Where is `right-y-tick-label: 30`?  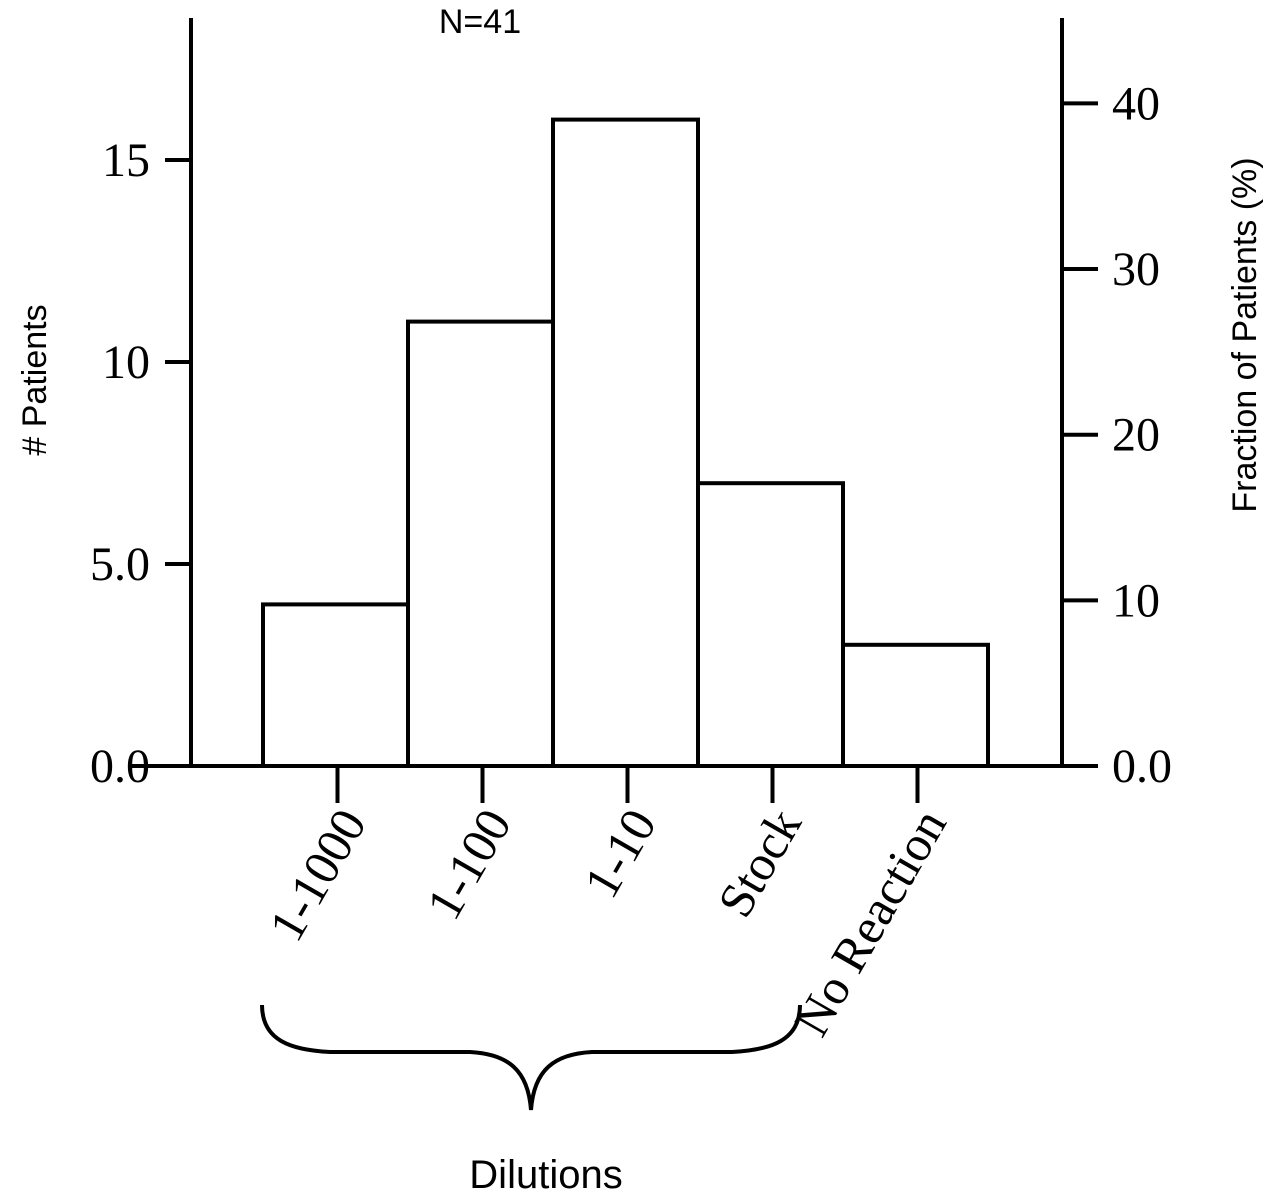 right-y-tick-label: 30 is located at coordinates (1136, 269).